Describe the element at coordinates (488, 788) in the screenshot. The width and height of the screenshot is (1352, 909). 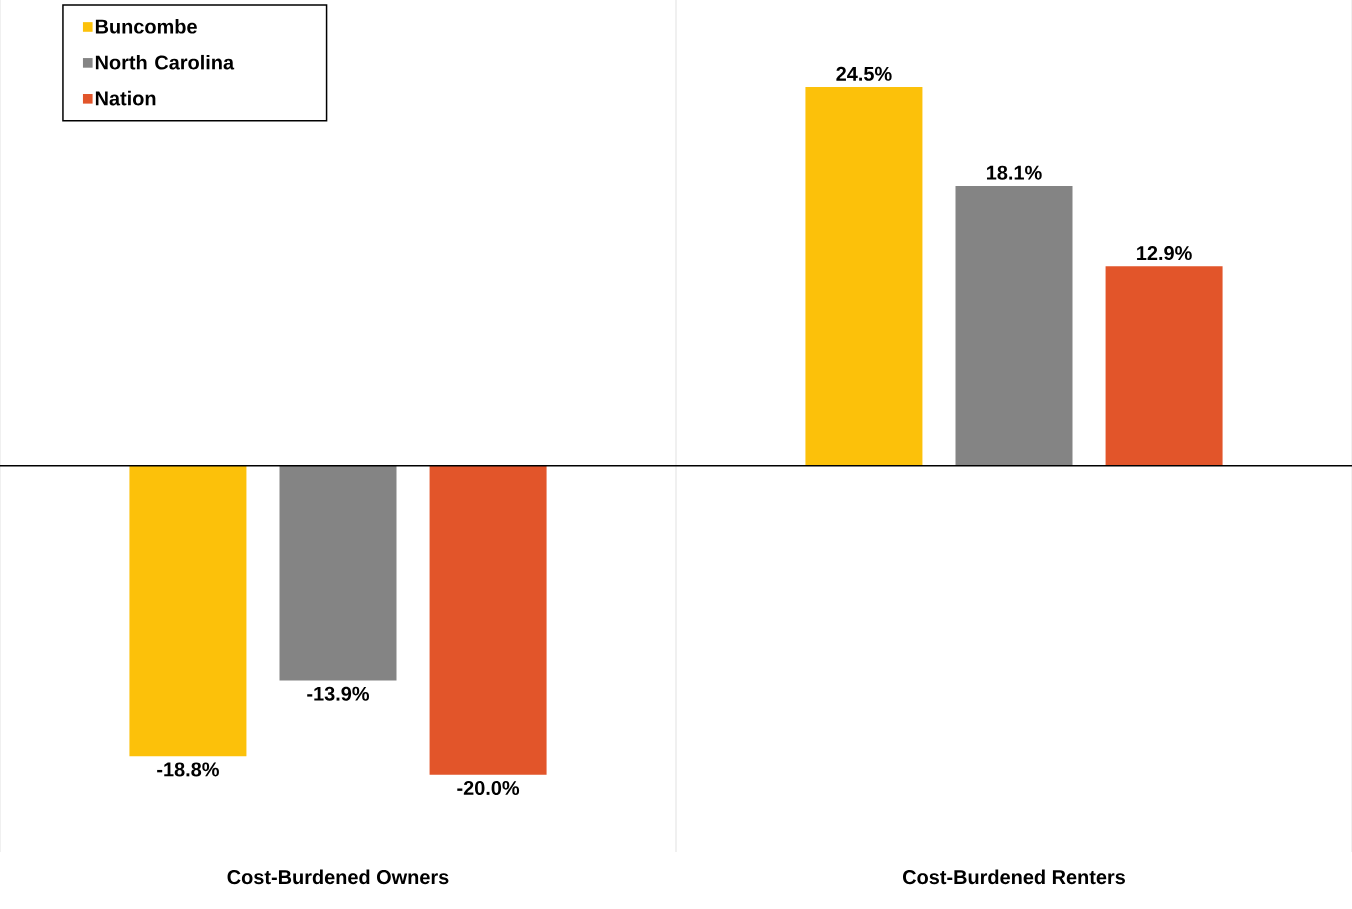
I see `data-label: -20.0%` at that location.